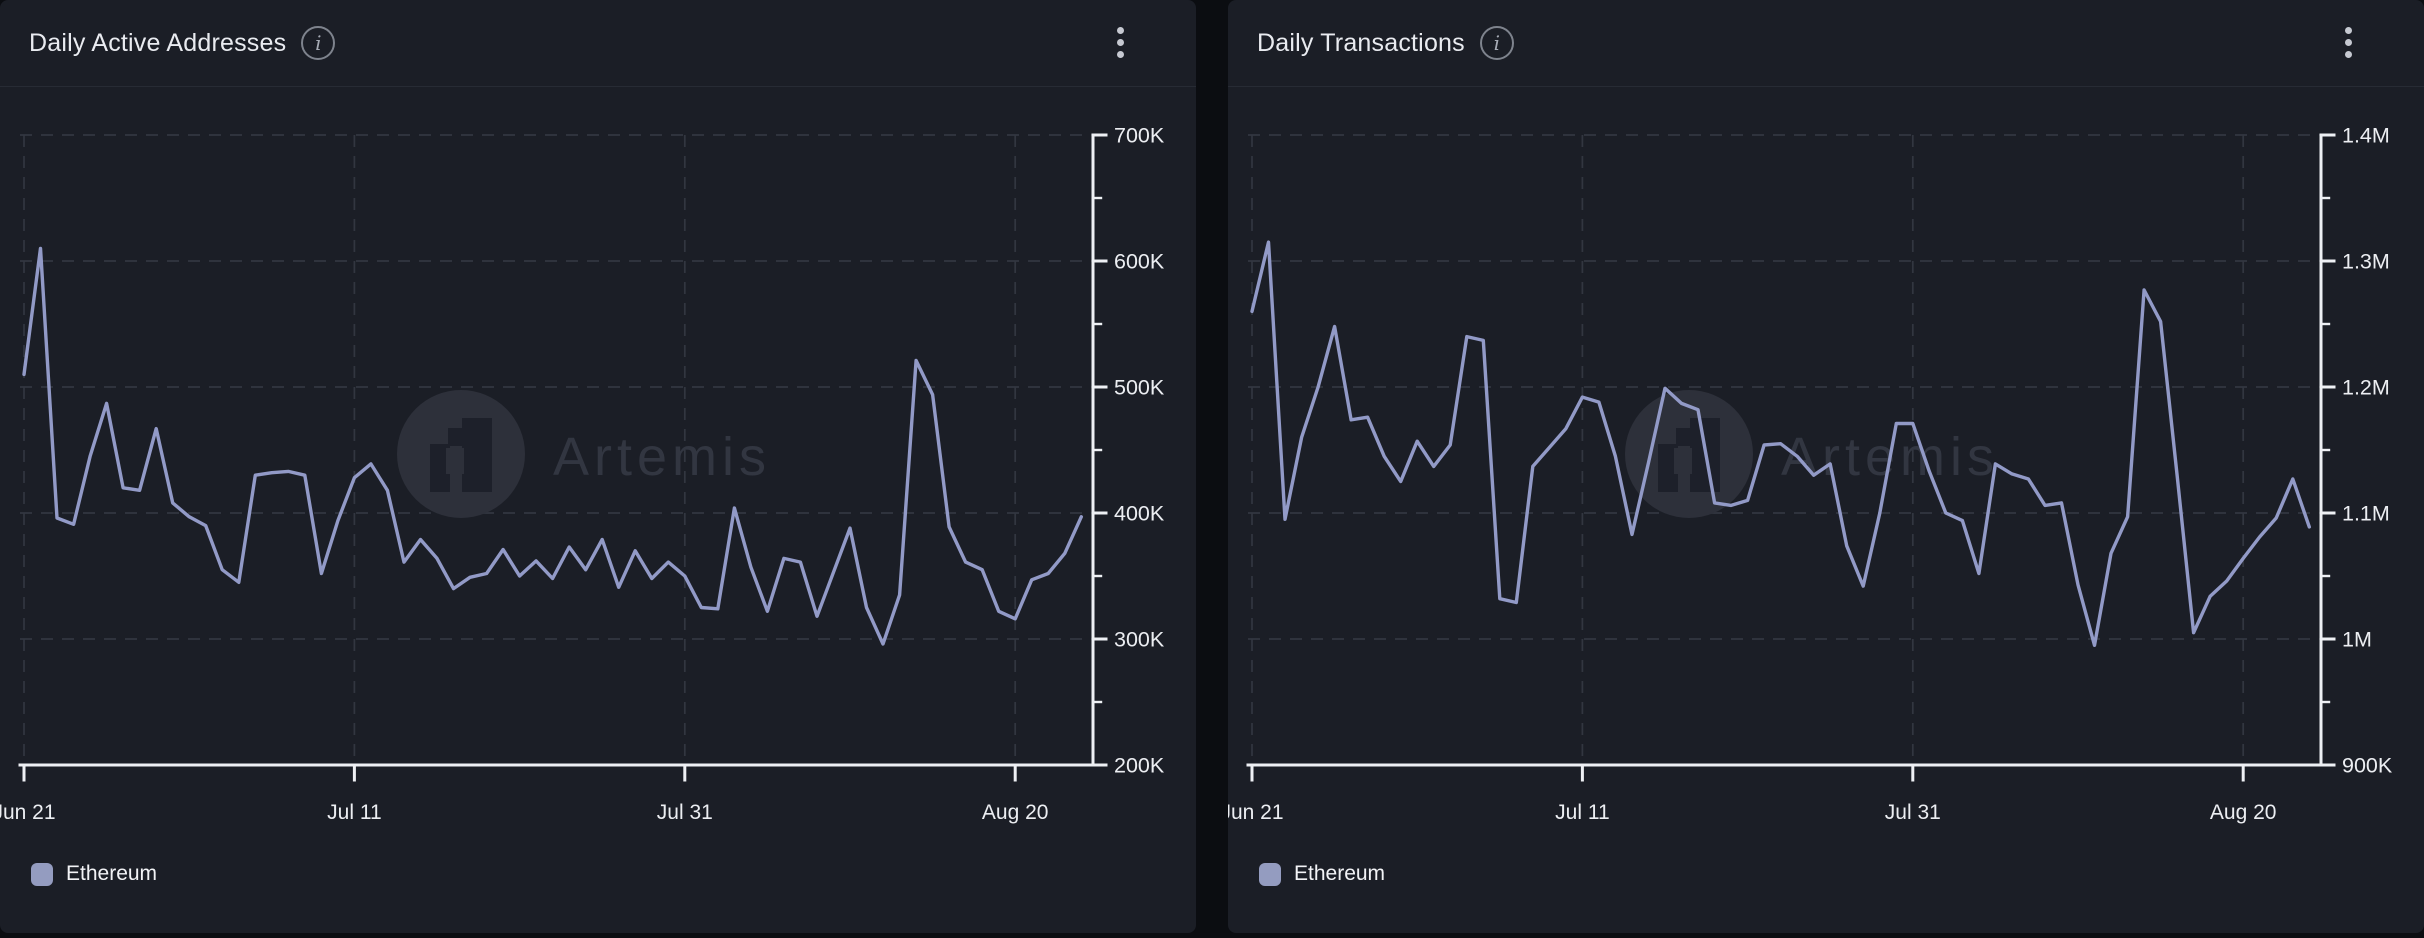 The height and width of the screenshot is (938, 2424). Describe the element at coordinates (2367, 766) in the screenshot. I see `svg-text: 900K` at that location.